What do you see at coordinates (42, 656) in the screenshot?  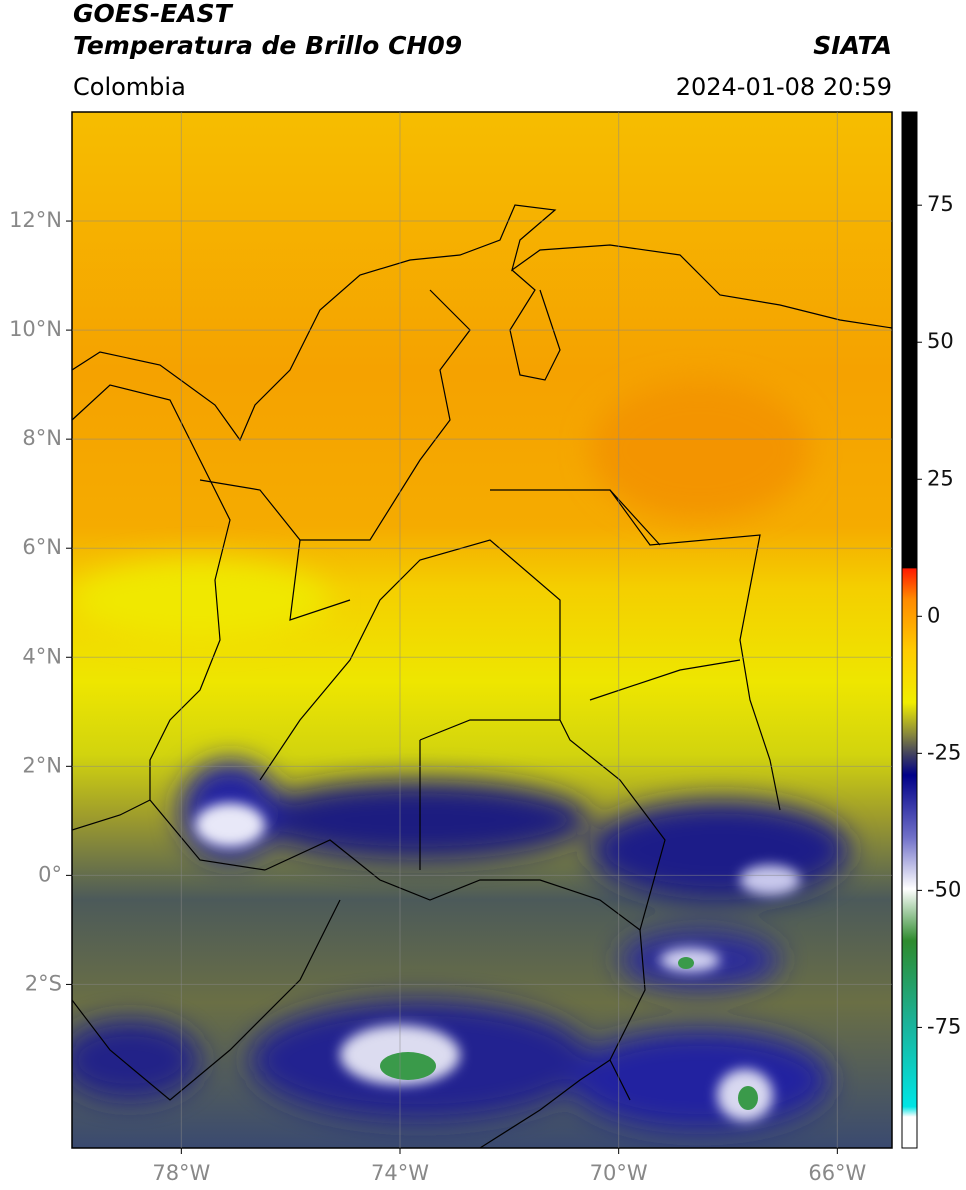 I see `y-tick-label: 4°N` at bounding box center [42, 656].